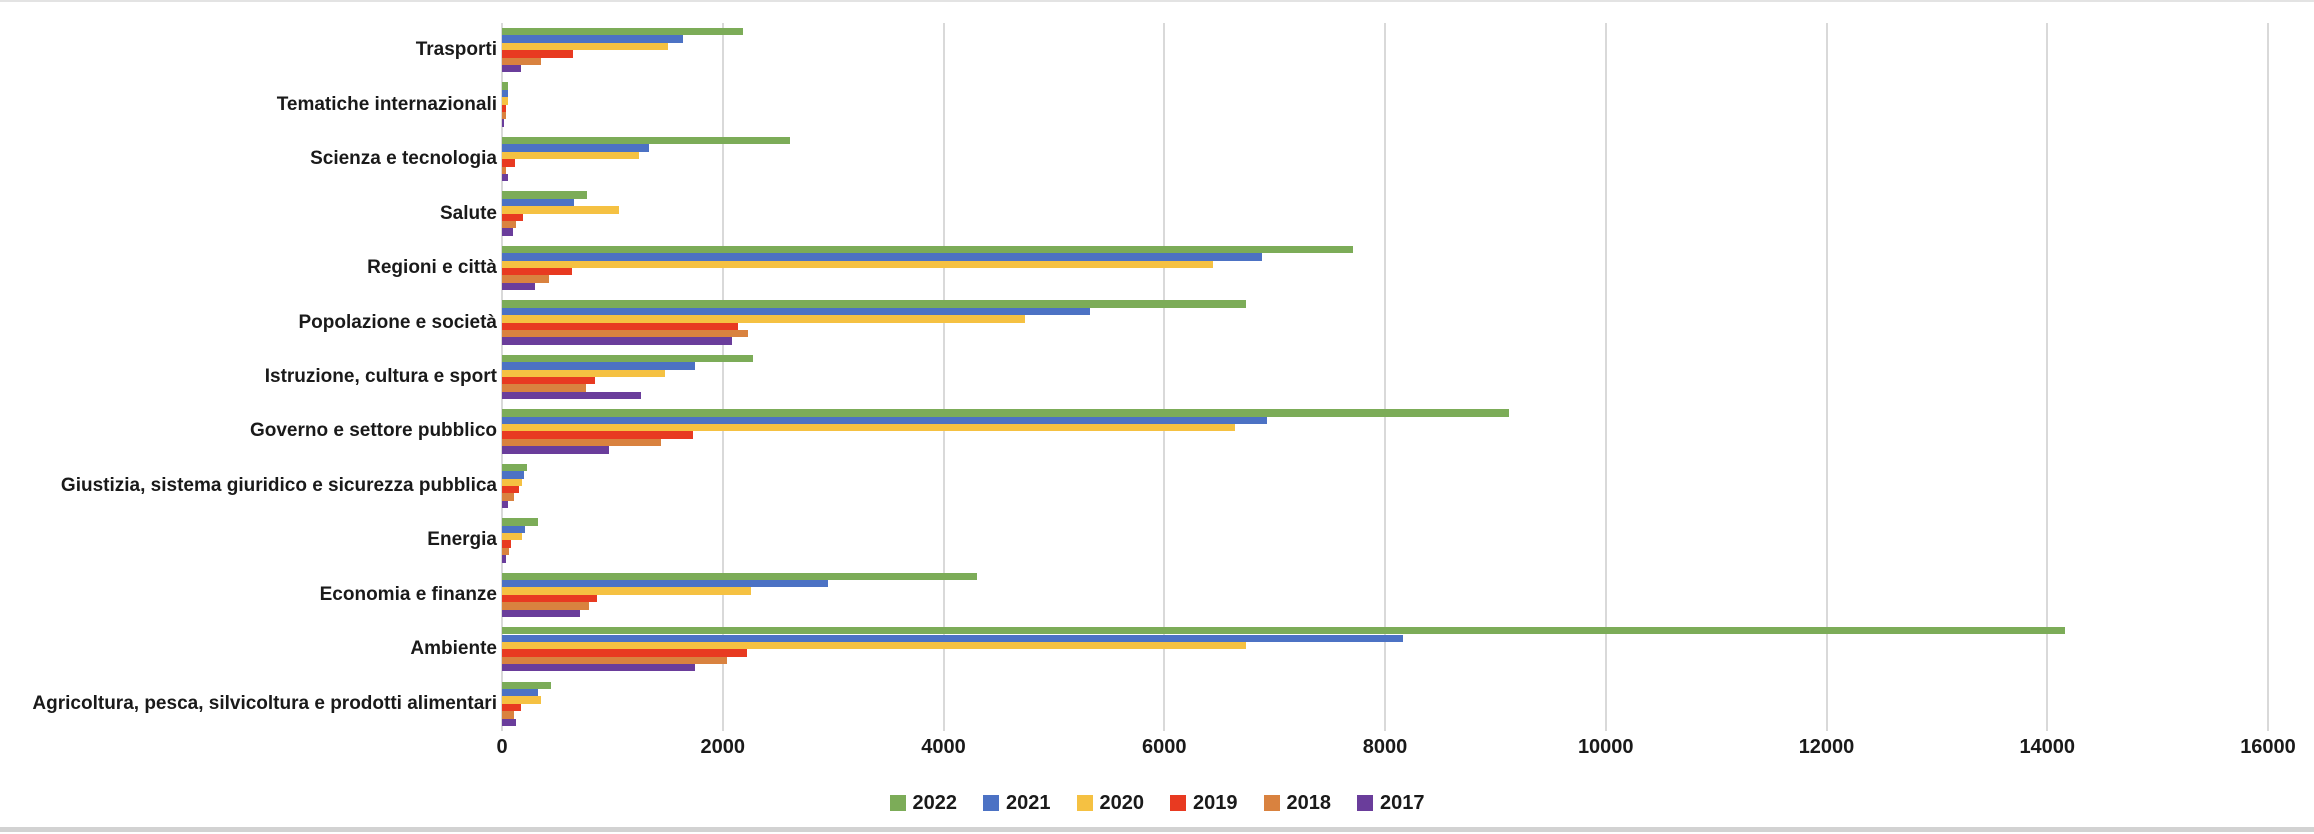 The height and width of the screenshot is (834, 2314). What do you see at coordinates (935, 802) in the screenshot?
I see `legend-label: 2022` at bounding box center [935, 802].